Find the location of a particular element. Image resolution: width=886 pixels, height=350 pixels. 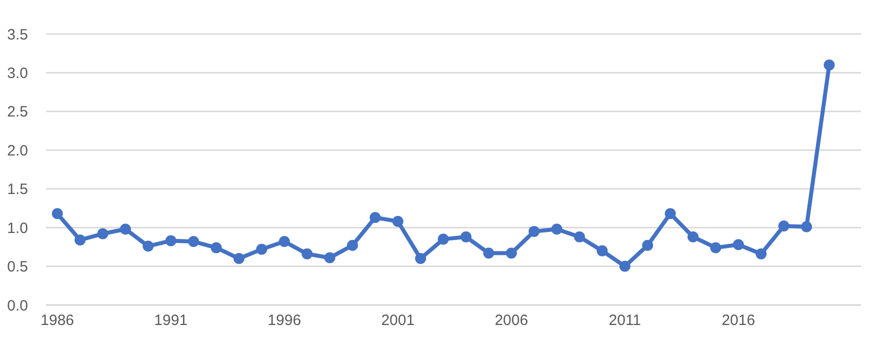

x-tick-label: 2001 is located at coordinates (398, 320).